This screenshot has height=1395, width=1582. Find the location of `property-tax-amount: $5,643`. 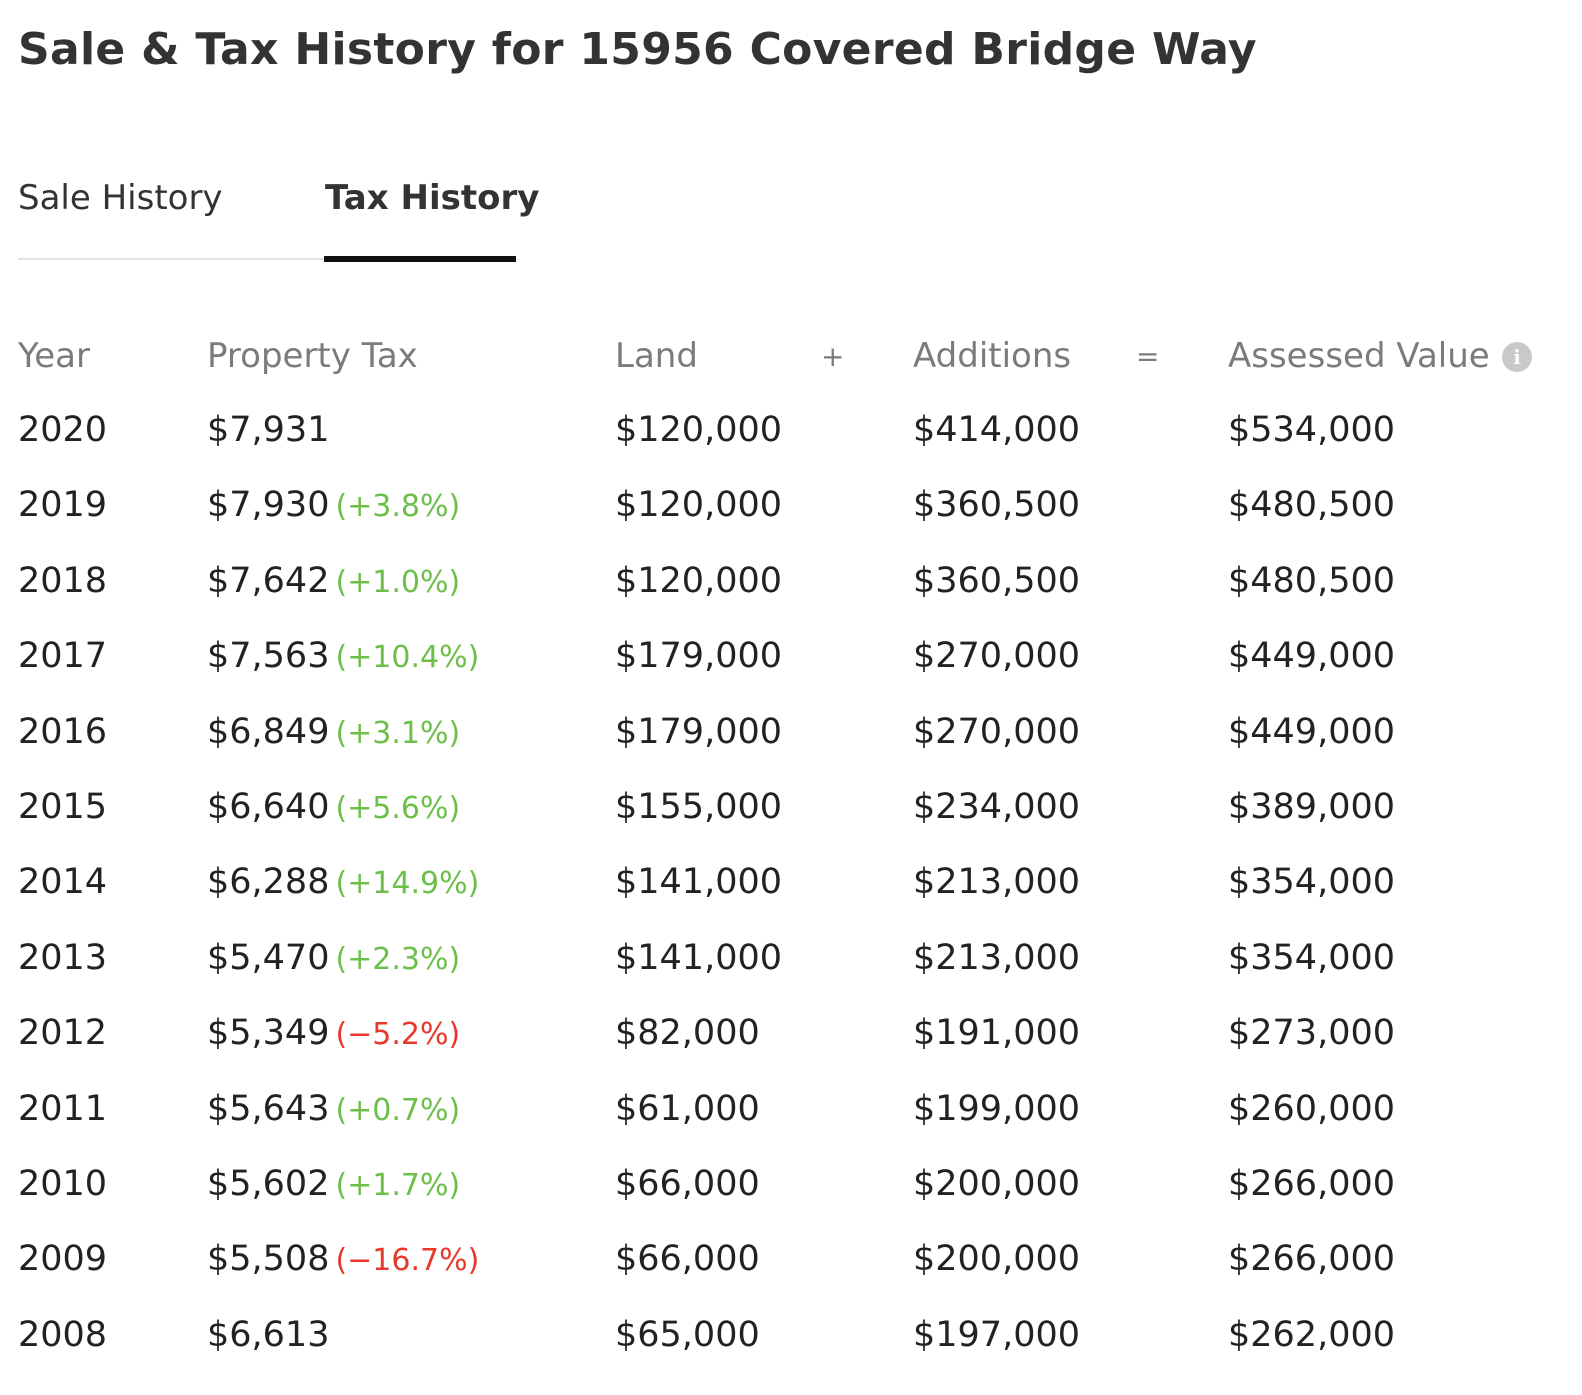

property-tax-amount: $5,643 is located at coordinates (268, 1109).